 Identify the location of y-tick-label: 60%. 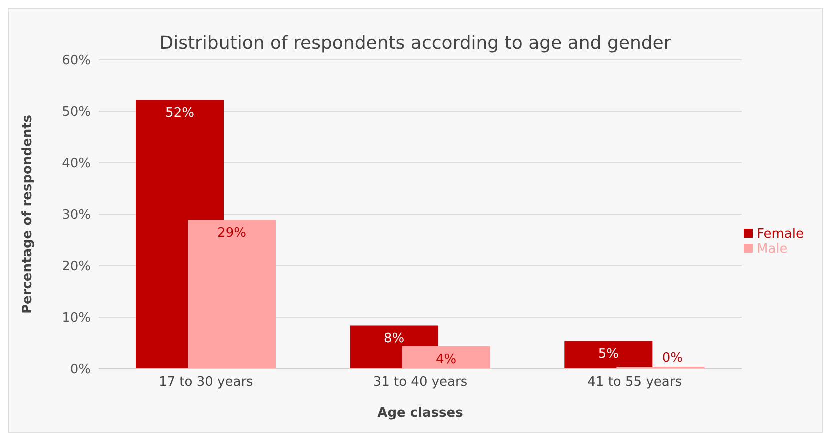
(76, 61).